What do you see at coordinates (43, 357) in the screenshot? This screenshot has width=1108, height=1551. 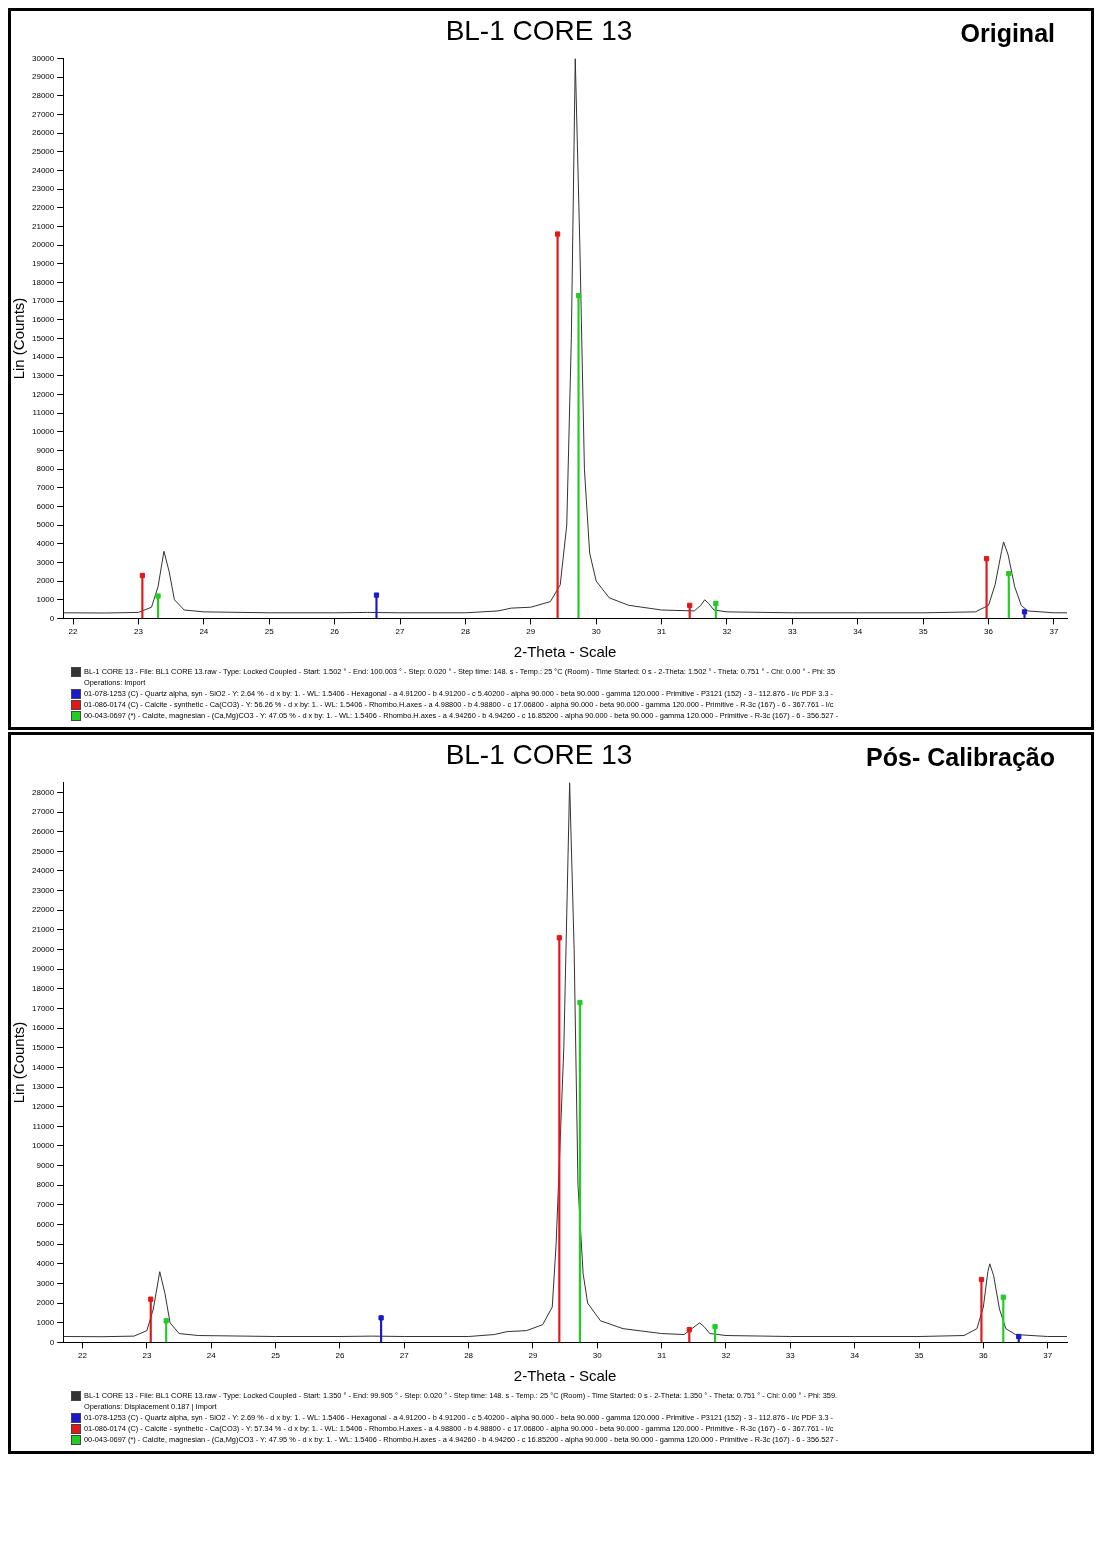 I see `y-tick-label: 14000` at bounding box center [43, 357].